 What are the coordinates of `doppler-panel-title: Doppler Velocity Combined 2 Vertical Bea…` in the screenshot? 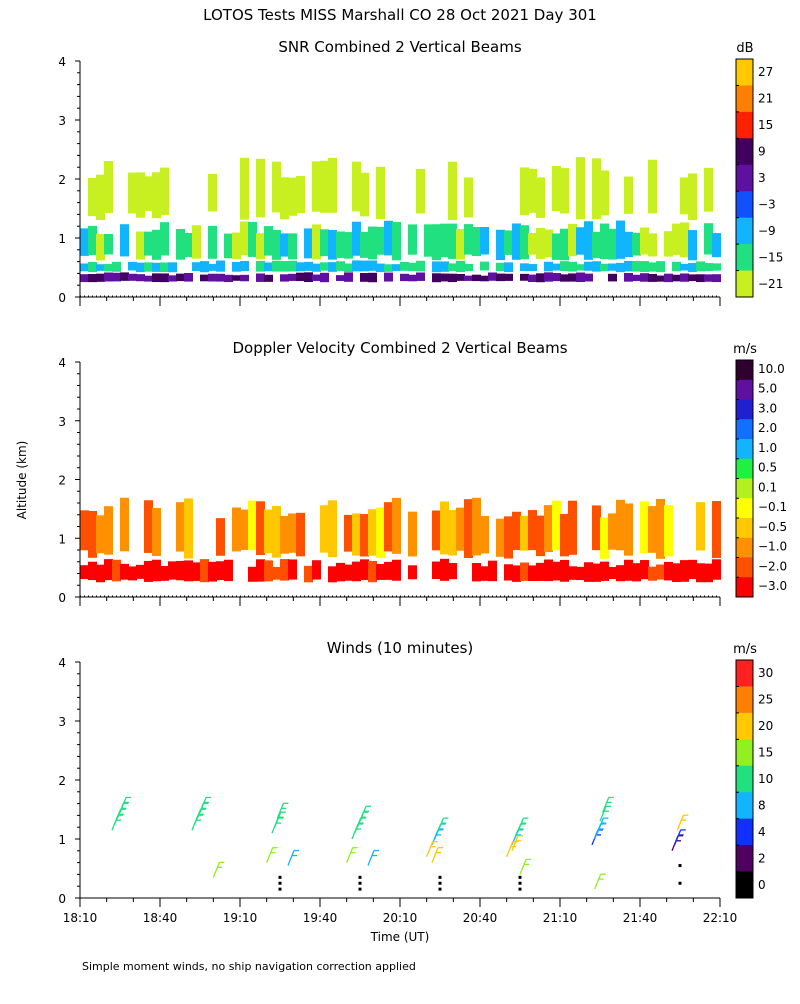 It's located at (399, 348).